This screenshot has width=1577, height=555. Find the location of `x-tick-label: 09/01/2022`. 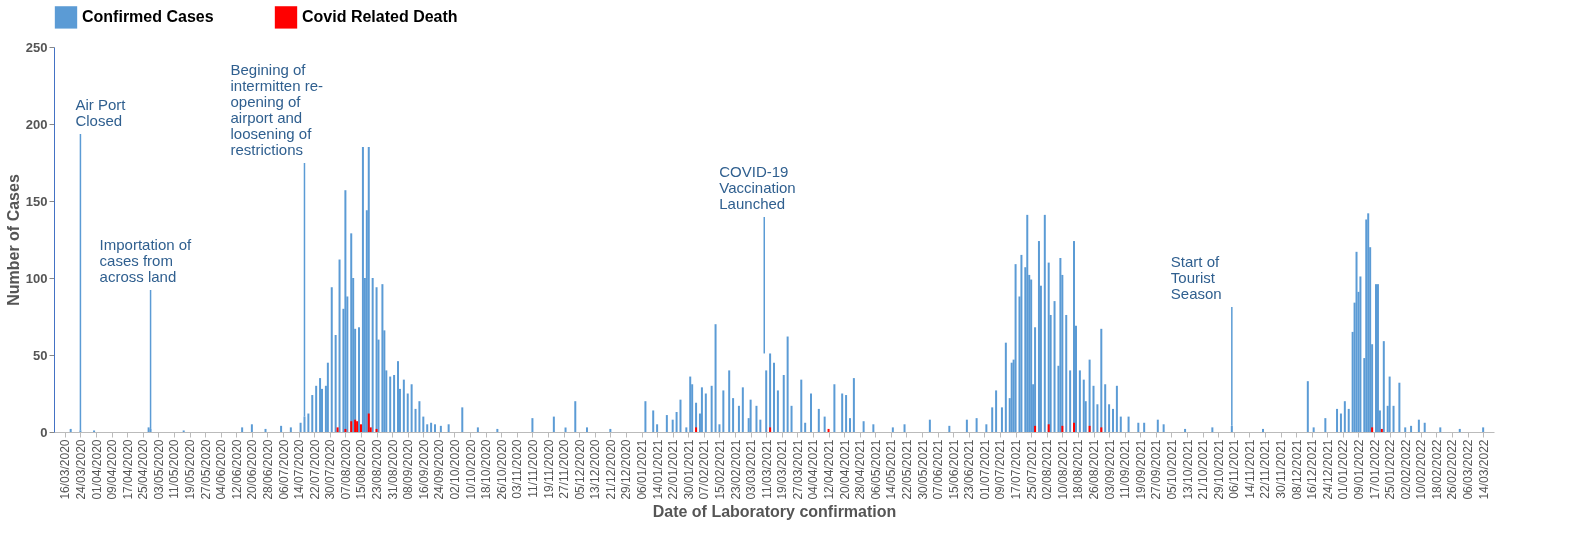

x-tick-label: 09/01/2022 is located at coordinates (1358, 469).